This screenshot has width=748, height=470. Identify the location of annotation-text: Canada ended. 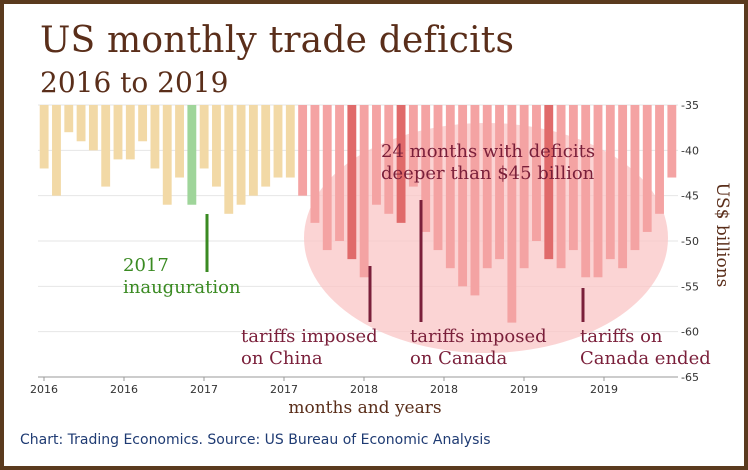
(645, 358).